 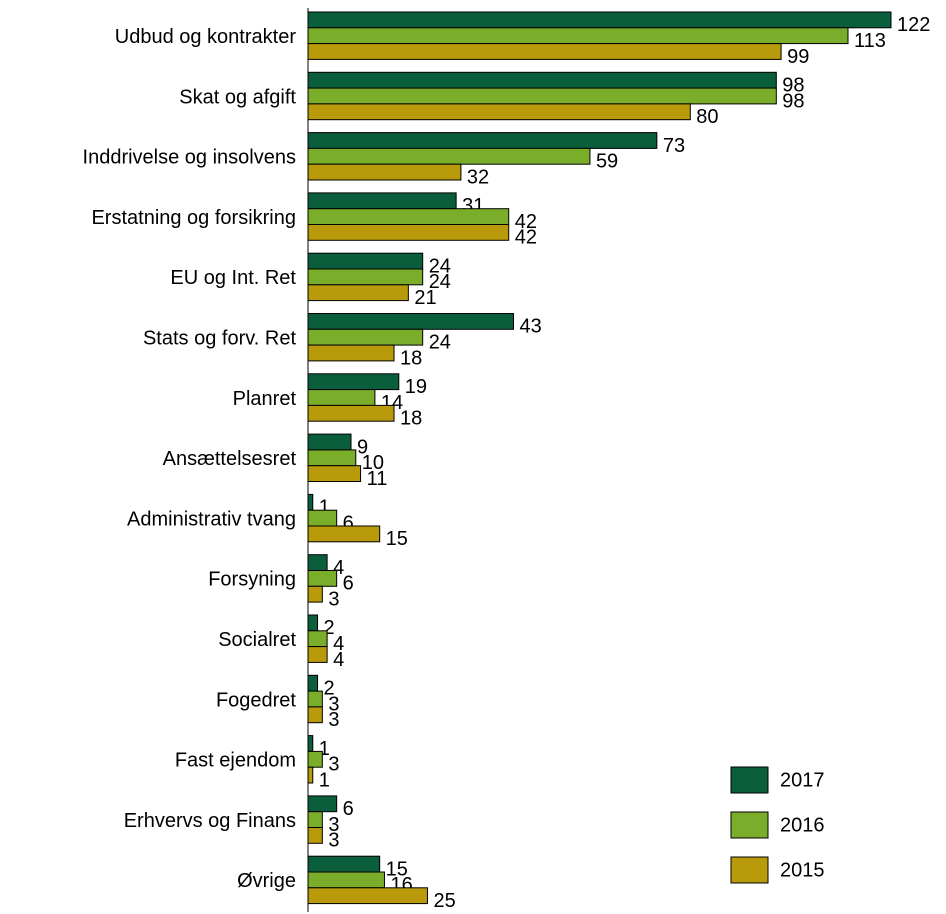 I want to click on category-label: EU og Int. Ret, so click(x=233, y=278).